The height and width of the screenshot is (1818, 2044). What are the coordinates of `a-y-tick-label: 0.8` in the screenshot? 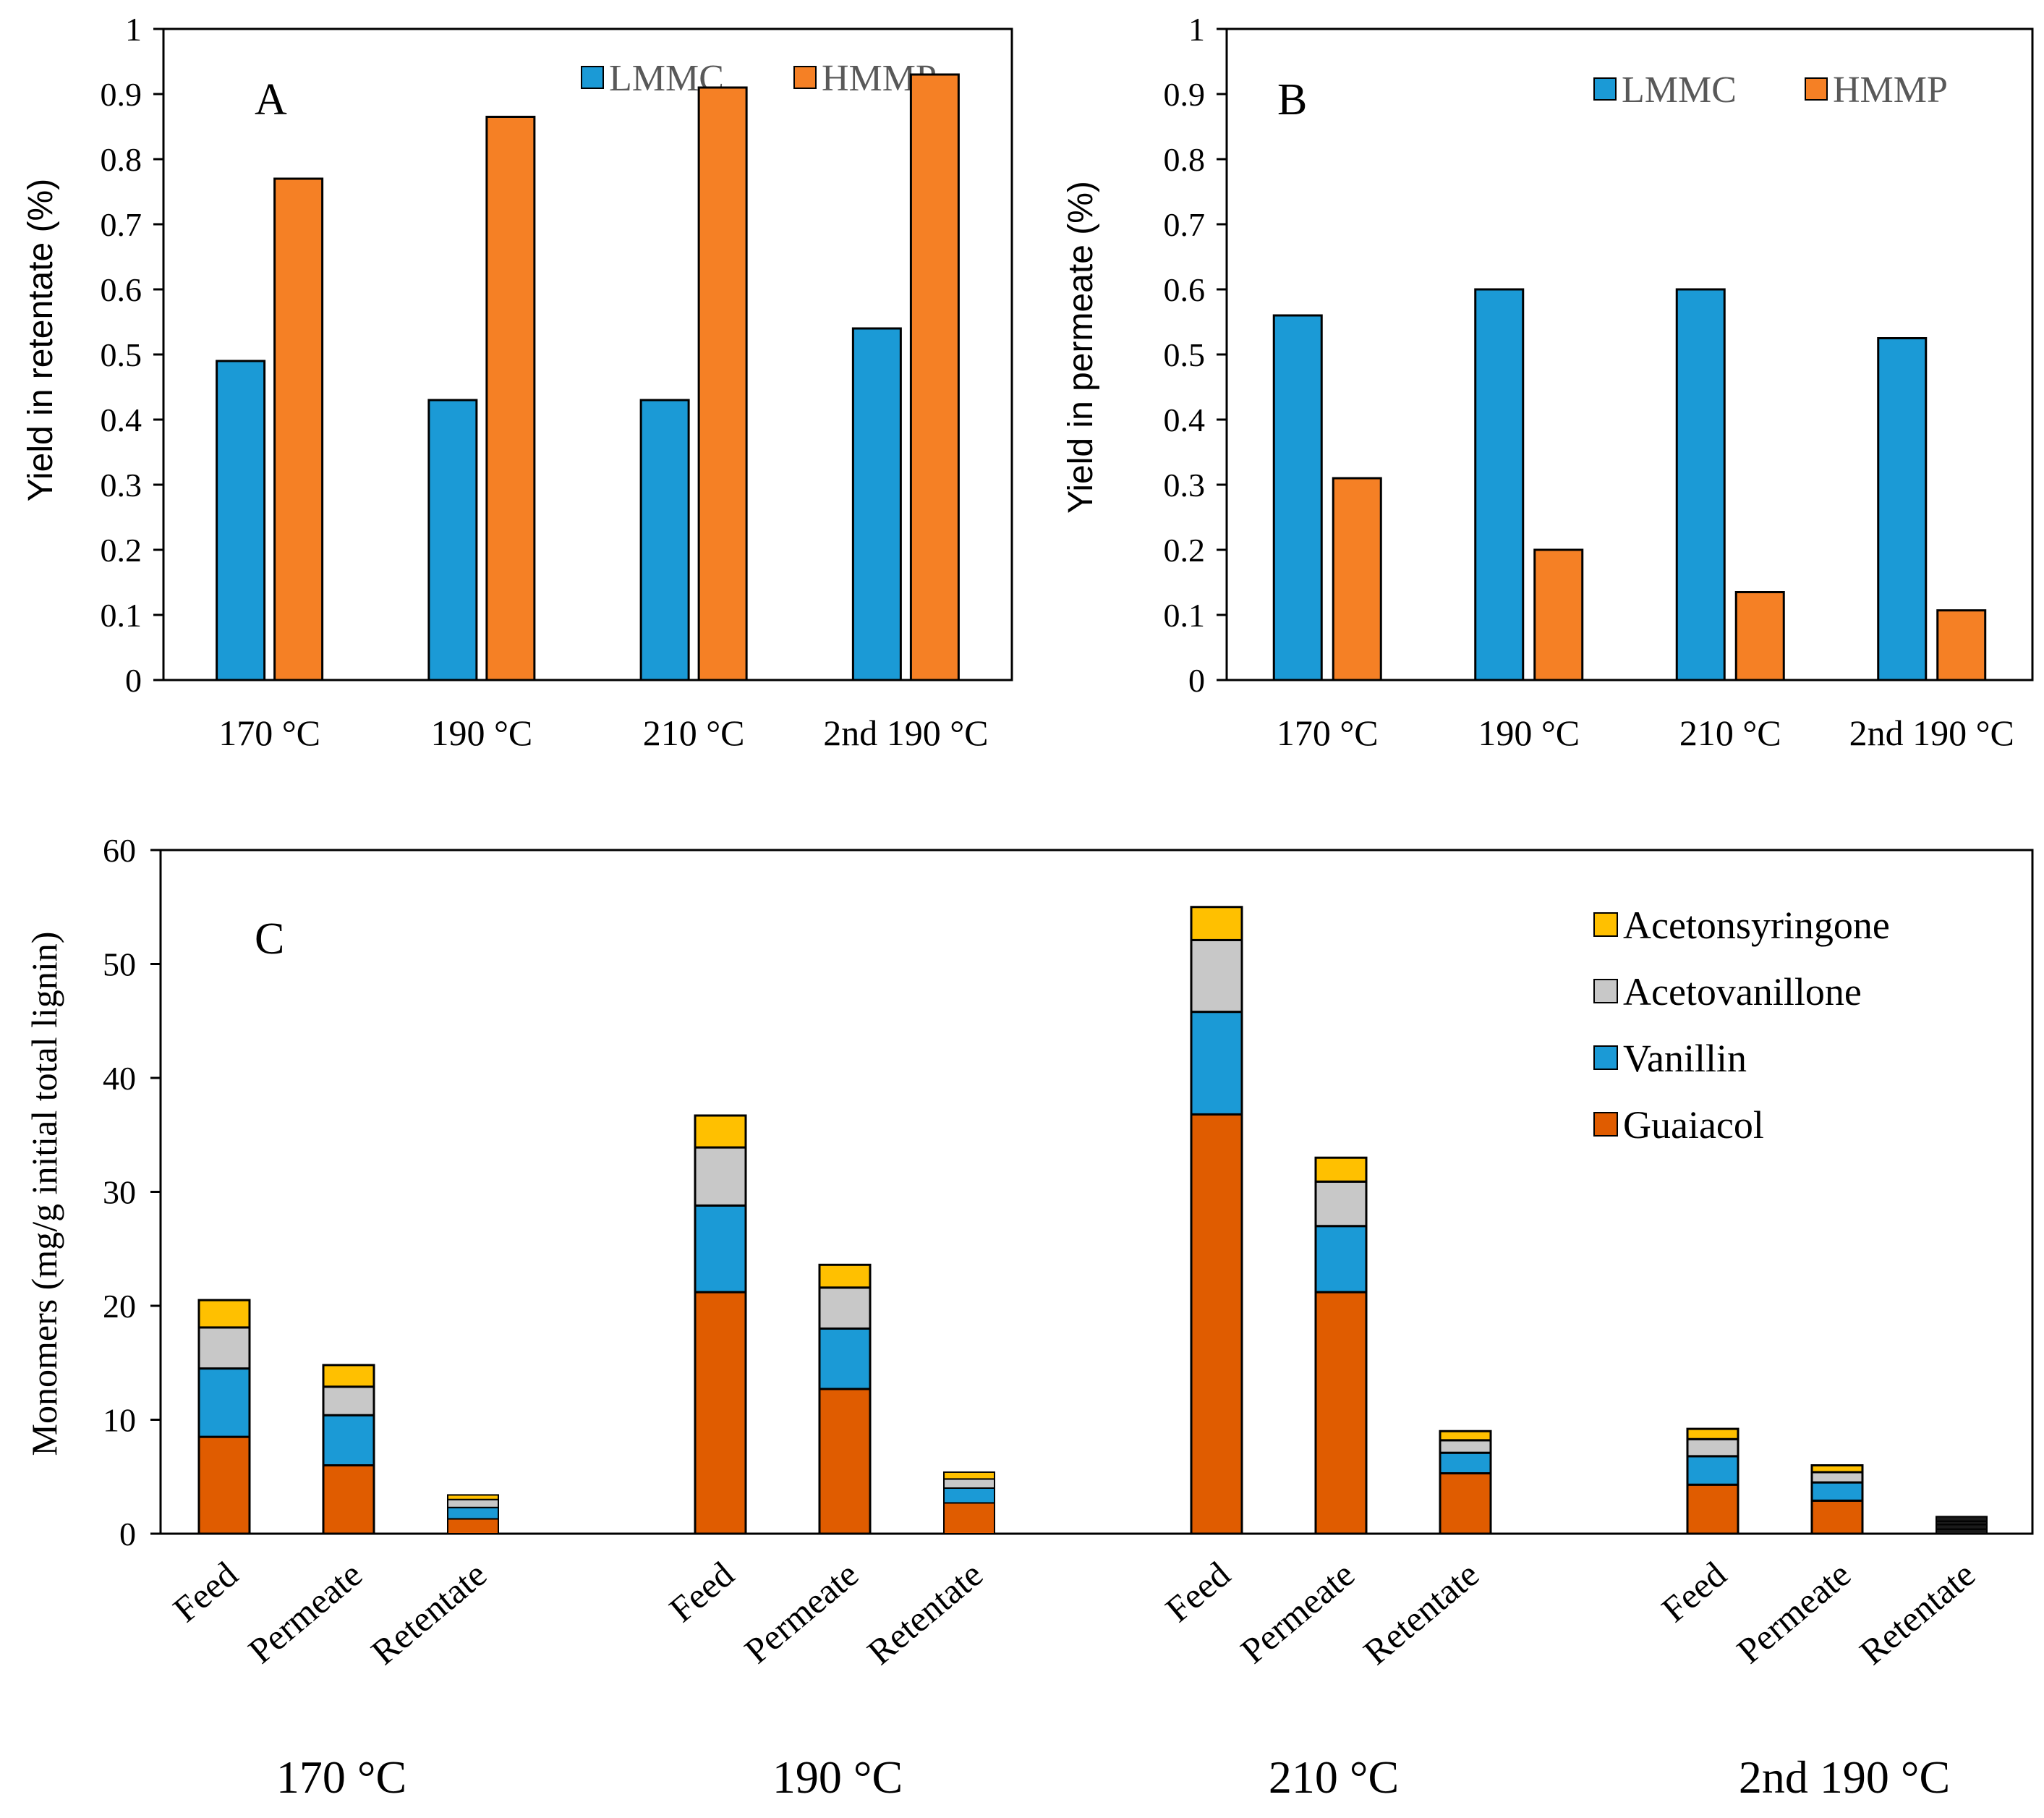 It's located at (121, 159).